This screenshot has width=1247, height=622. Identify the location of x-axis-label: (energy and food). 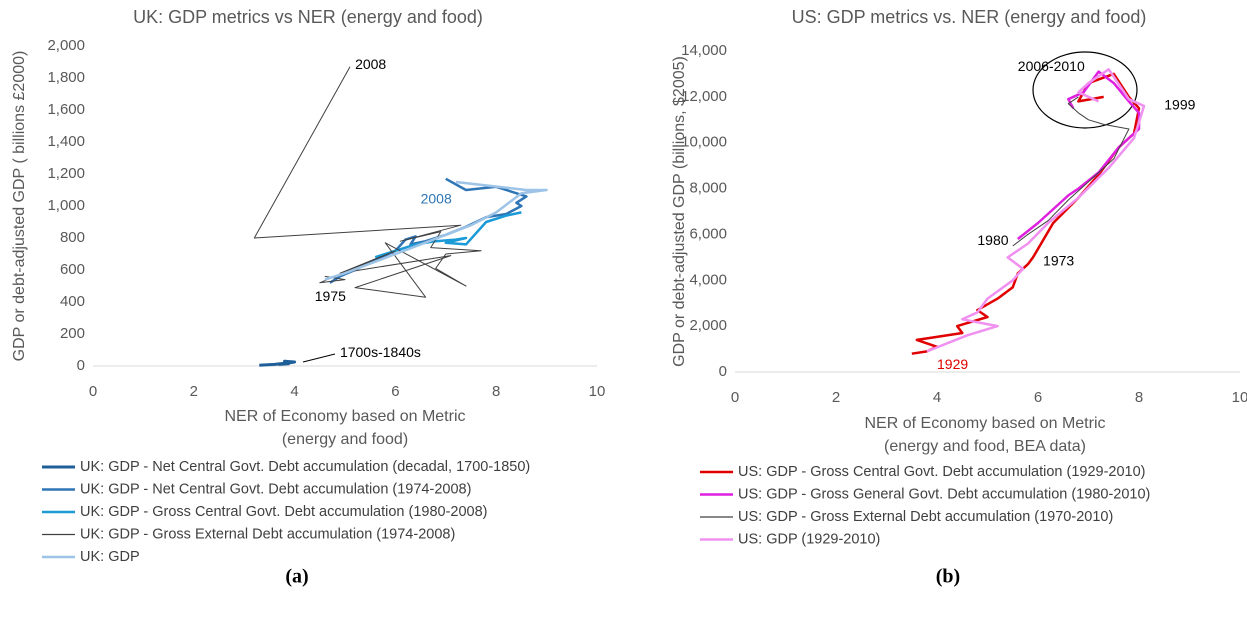
(345, 439).